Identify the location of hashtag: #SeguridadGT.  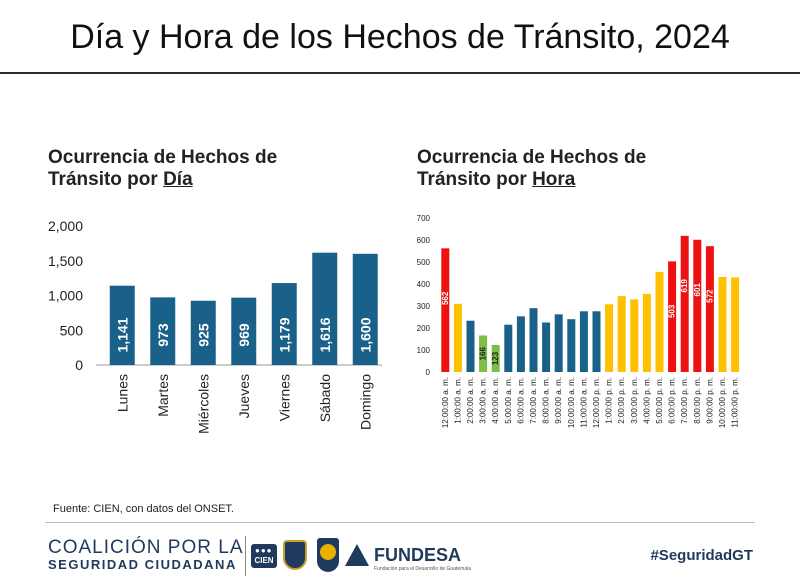
(701, 555).